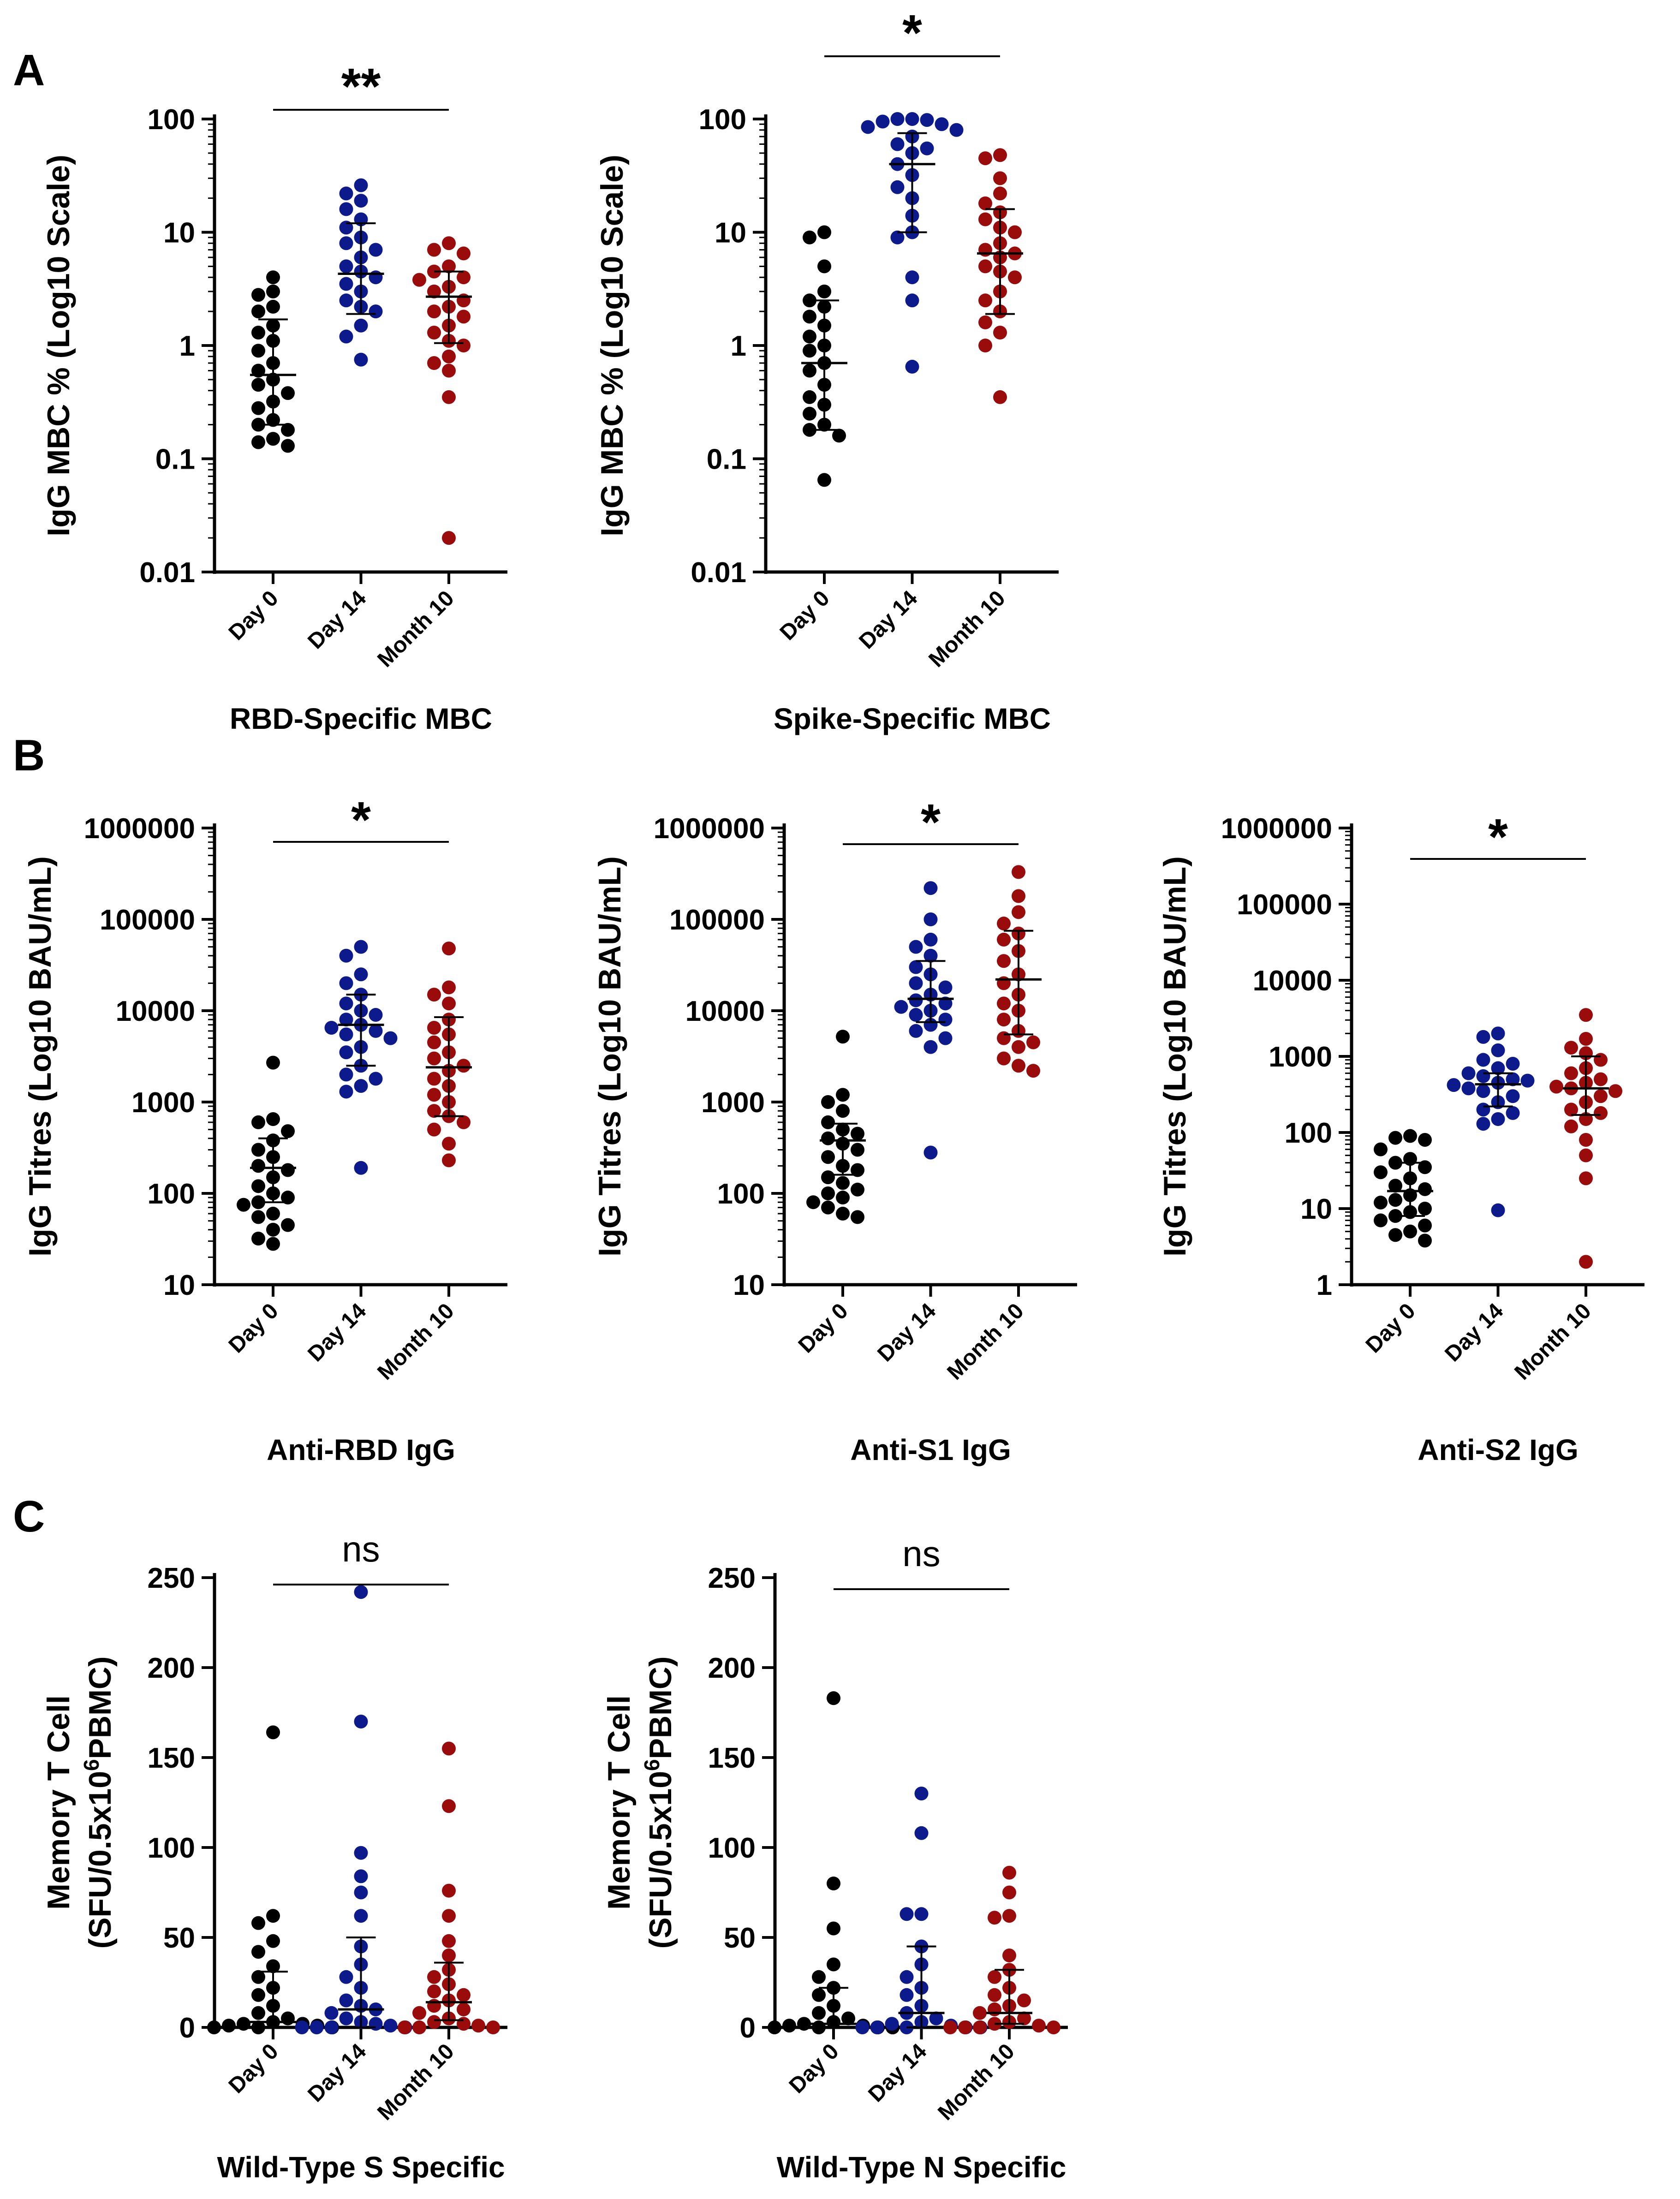 The image size is (1680, 2199). I want to click on y-tick-label: 10, so click(179, 233).